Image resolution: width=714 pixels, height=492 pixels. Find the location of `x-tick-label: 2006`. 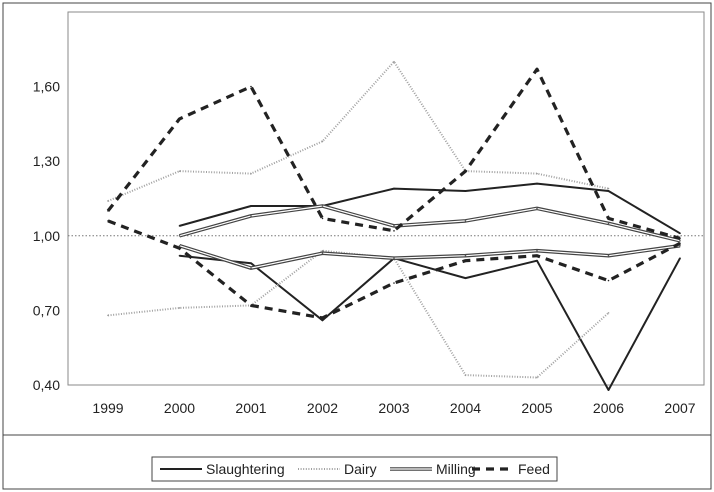

x-tick-label: 2006 is located at coordinates (608, 408).